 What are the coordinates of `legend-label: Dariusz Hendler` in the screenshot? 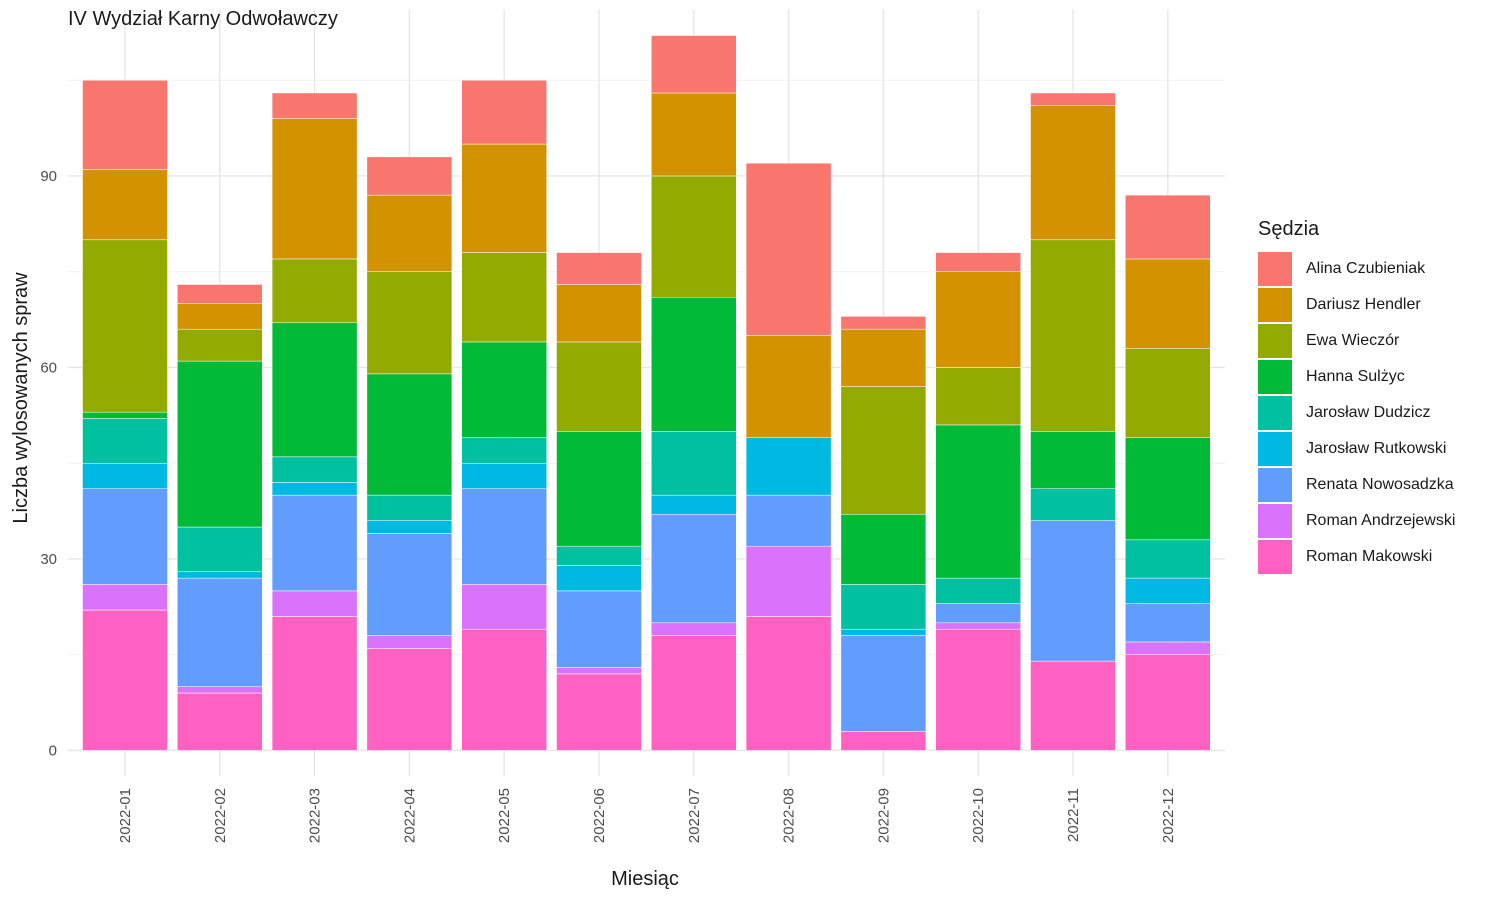 It's located at (1363, 304).